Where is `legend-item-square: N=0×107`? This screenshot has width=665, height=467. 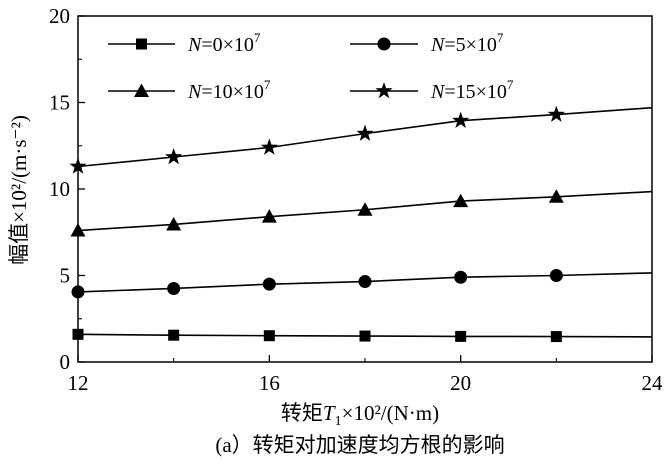
legend-item-square: N=0×107 is located at coordinates (184, 43).